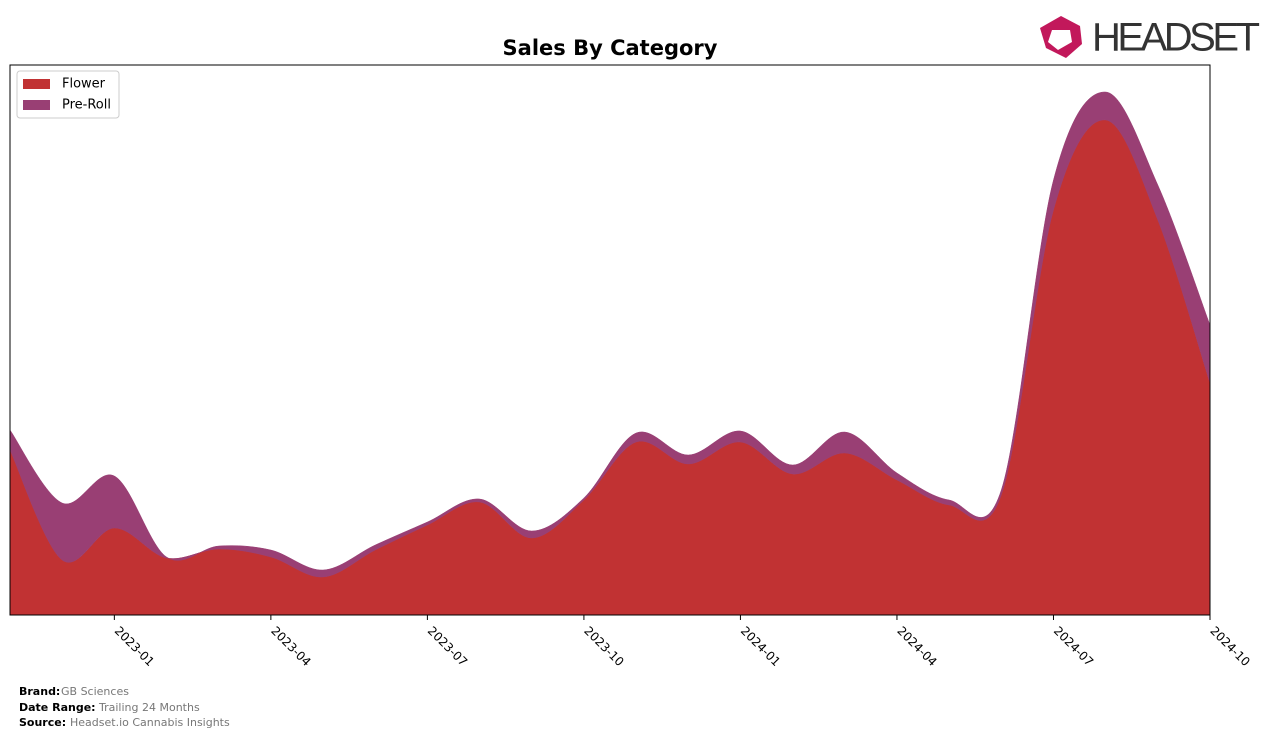  Describe the element at coordinates (95, 691) in the screenshot. I see `footer-value: GB Sciences` at that location.